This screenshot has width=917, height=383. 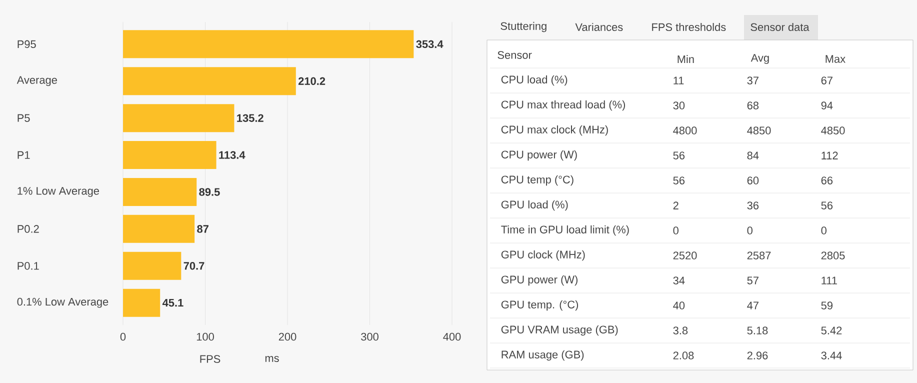 What do you see at coordinates (565, 230) in the screenshot?
I see `y-tick-label: Time in GPU load limit (%)` at bounding box center [565, 230].